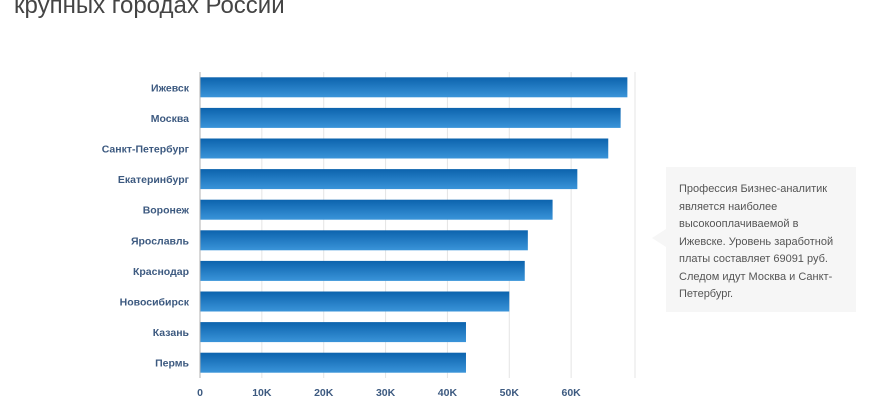 The height and width of the screenshot is (400, 870). Describe the element at coordinates (172, 364) in the screenshot. I see `category-label-10: Пермь` at that location.